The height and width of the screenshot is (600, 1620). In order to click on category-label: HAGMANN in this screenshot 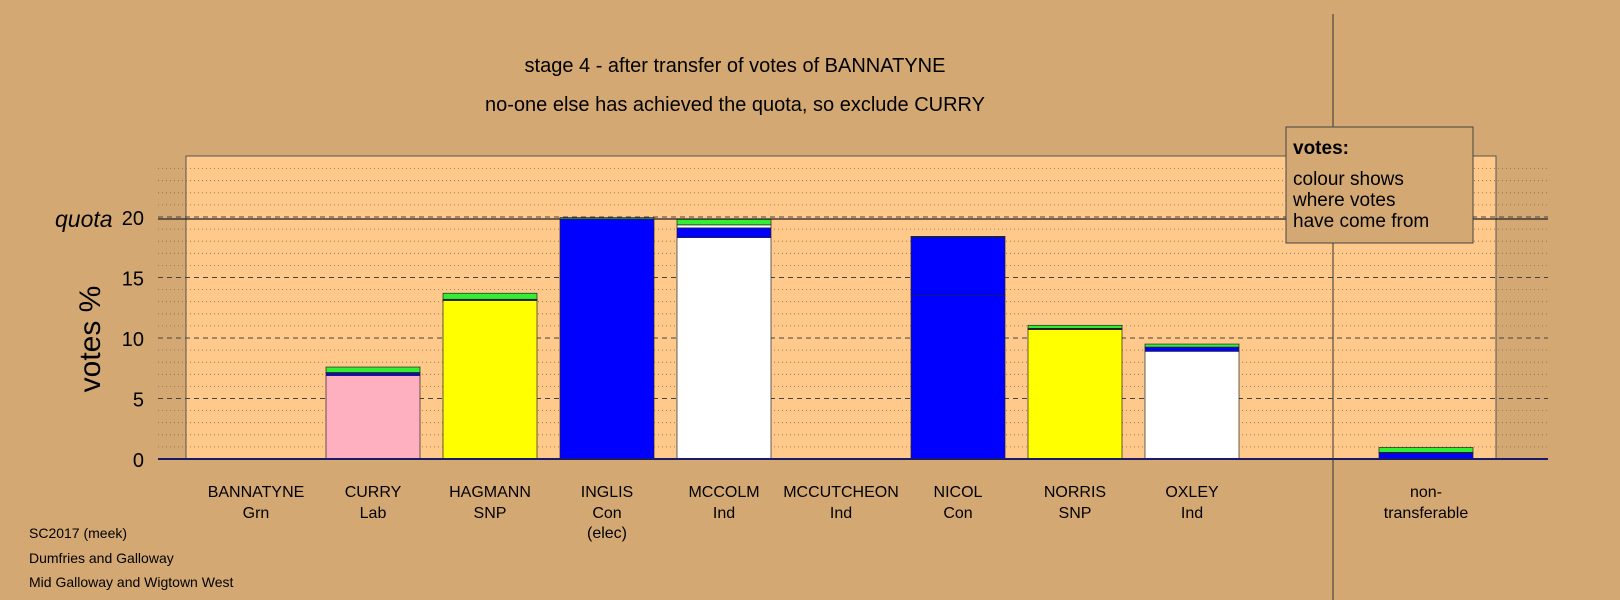, I will do `click(490, 492)`.